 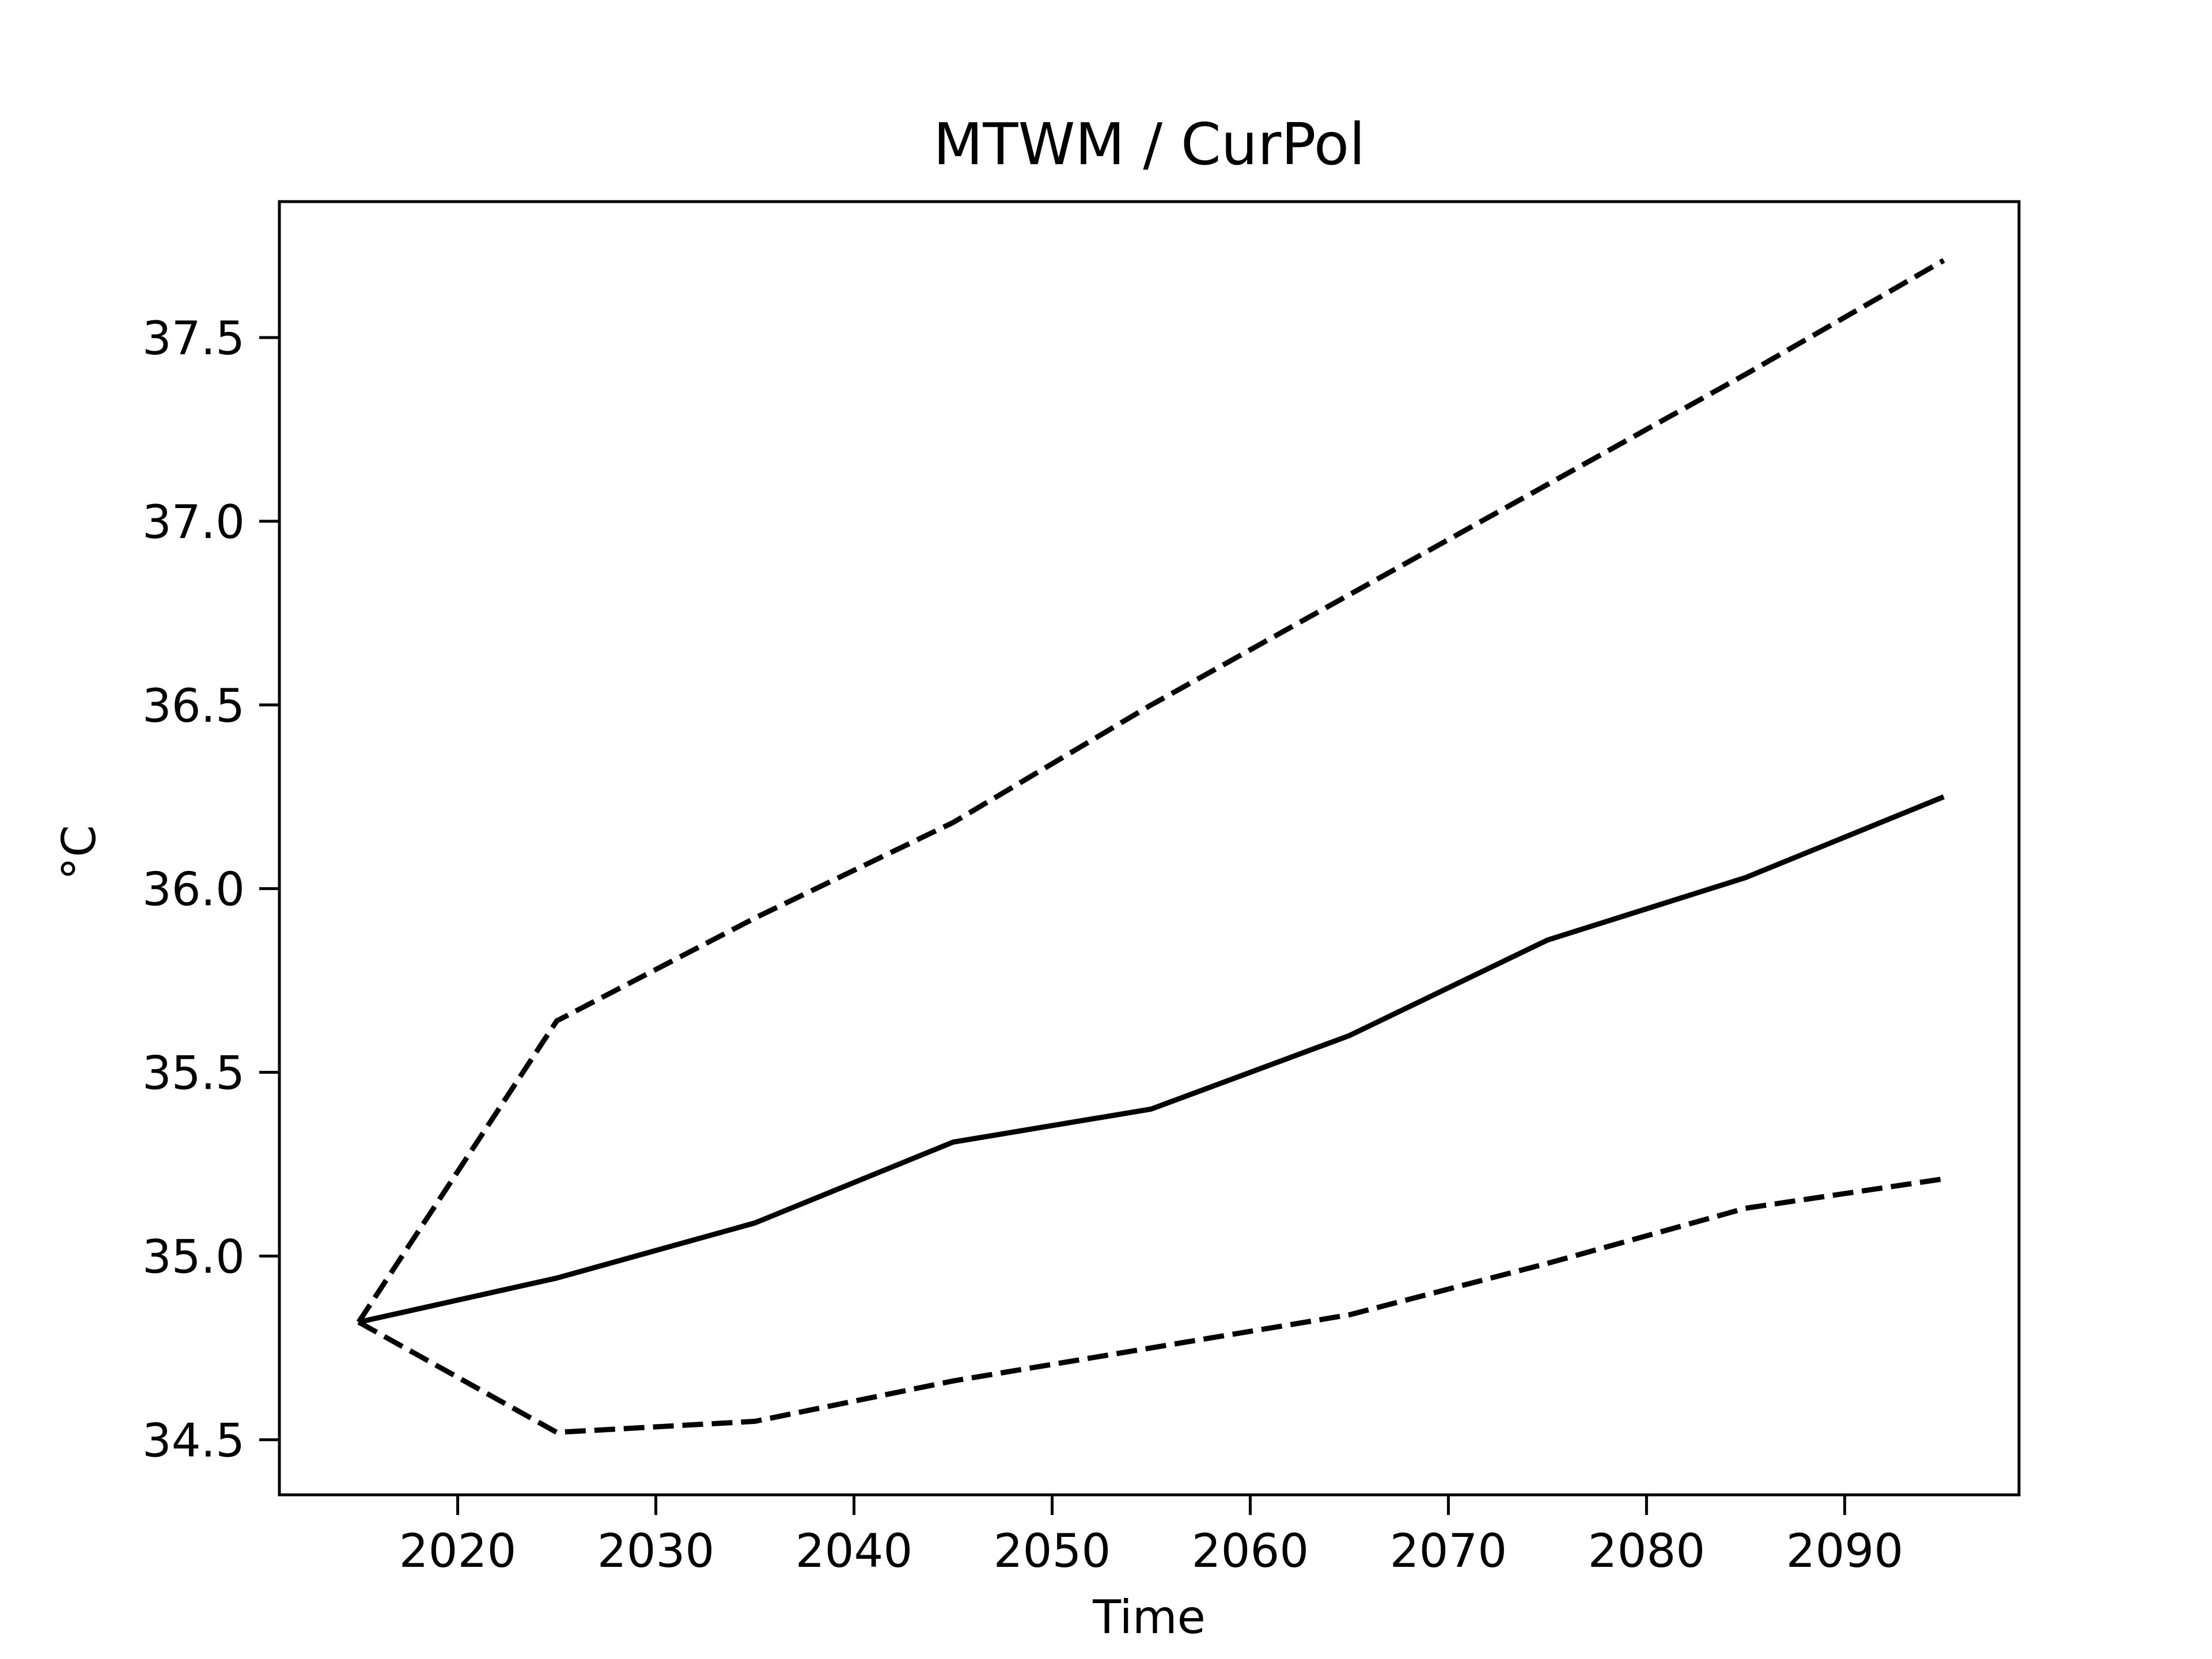 What do you see at coordinates (1149, 1617) in the screenshot?
I see `x-axis-label: Time` at bounding box center [1149, 1617].